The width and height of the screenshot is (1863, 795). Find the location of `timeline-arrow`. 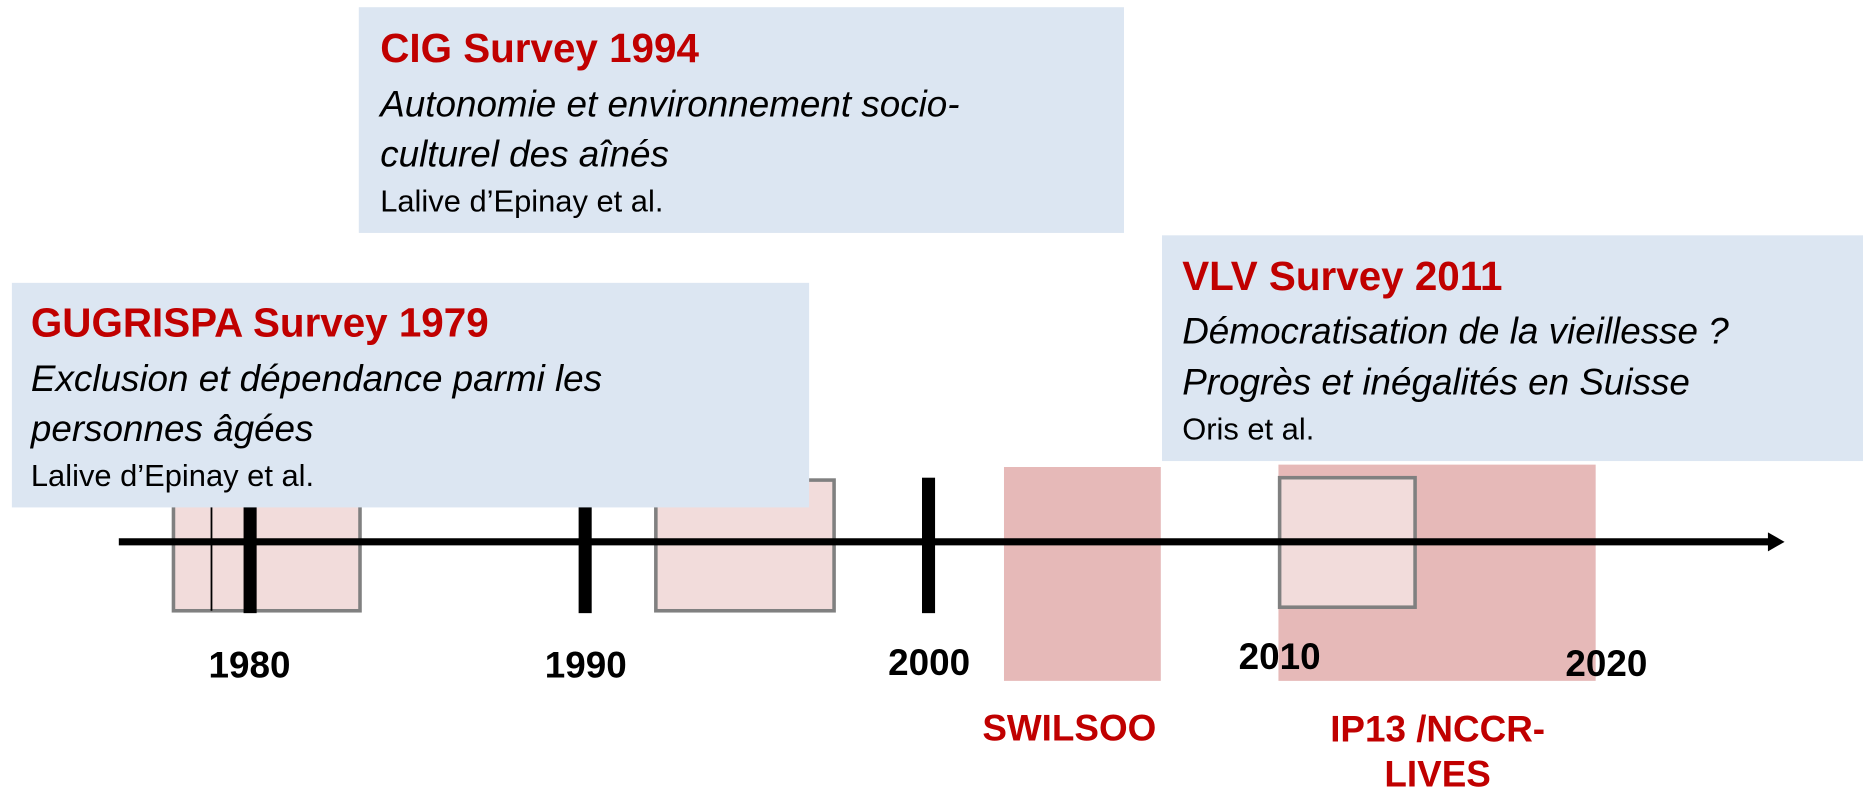

timeline-arrow is located at coordinates (1776, 542).